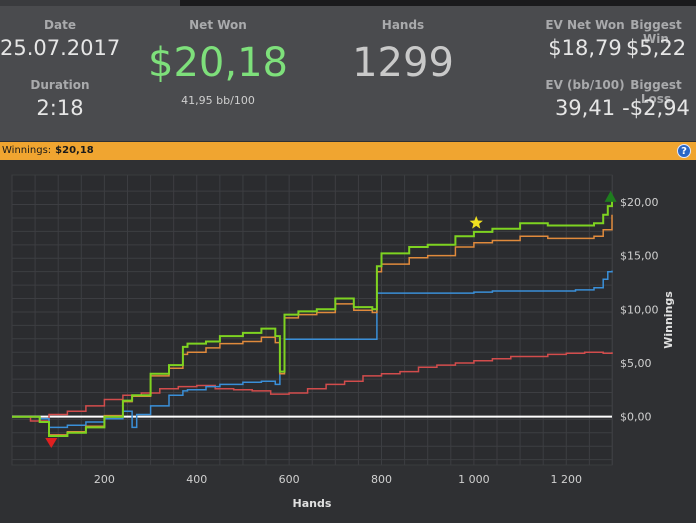 This screenshot has height=523, width=696. What do you see at coordinates (636, 363) in the screenshot?
I see `y-tick-label: $5,00` at bounding box center [636, 363].